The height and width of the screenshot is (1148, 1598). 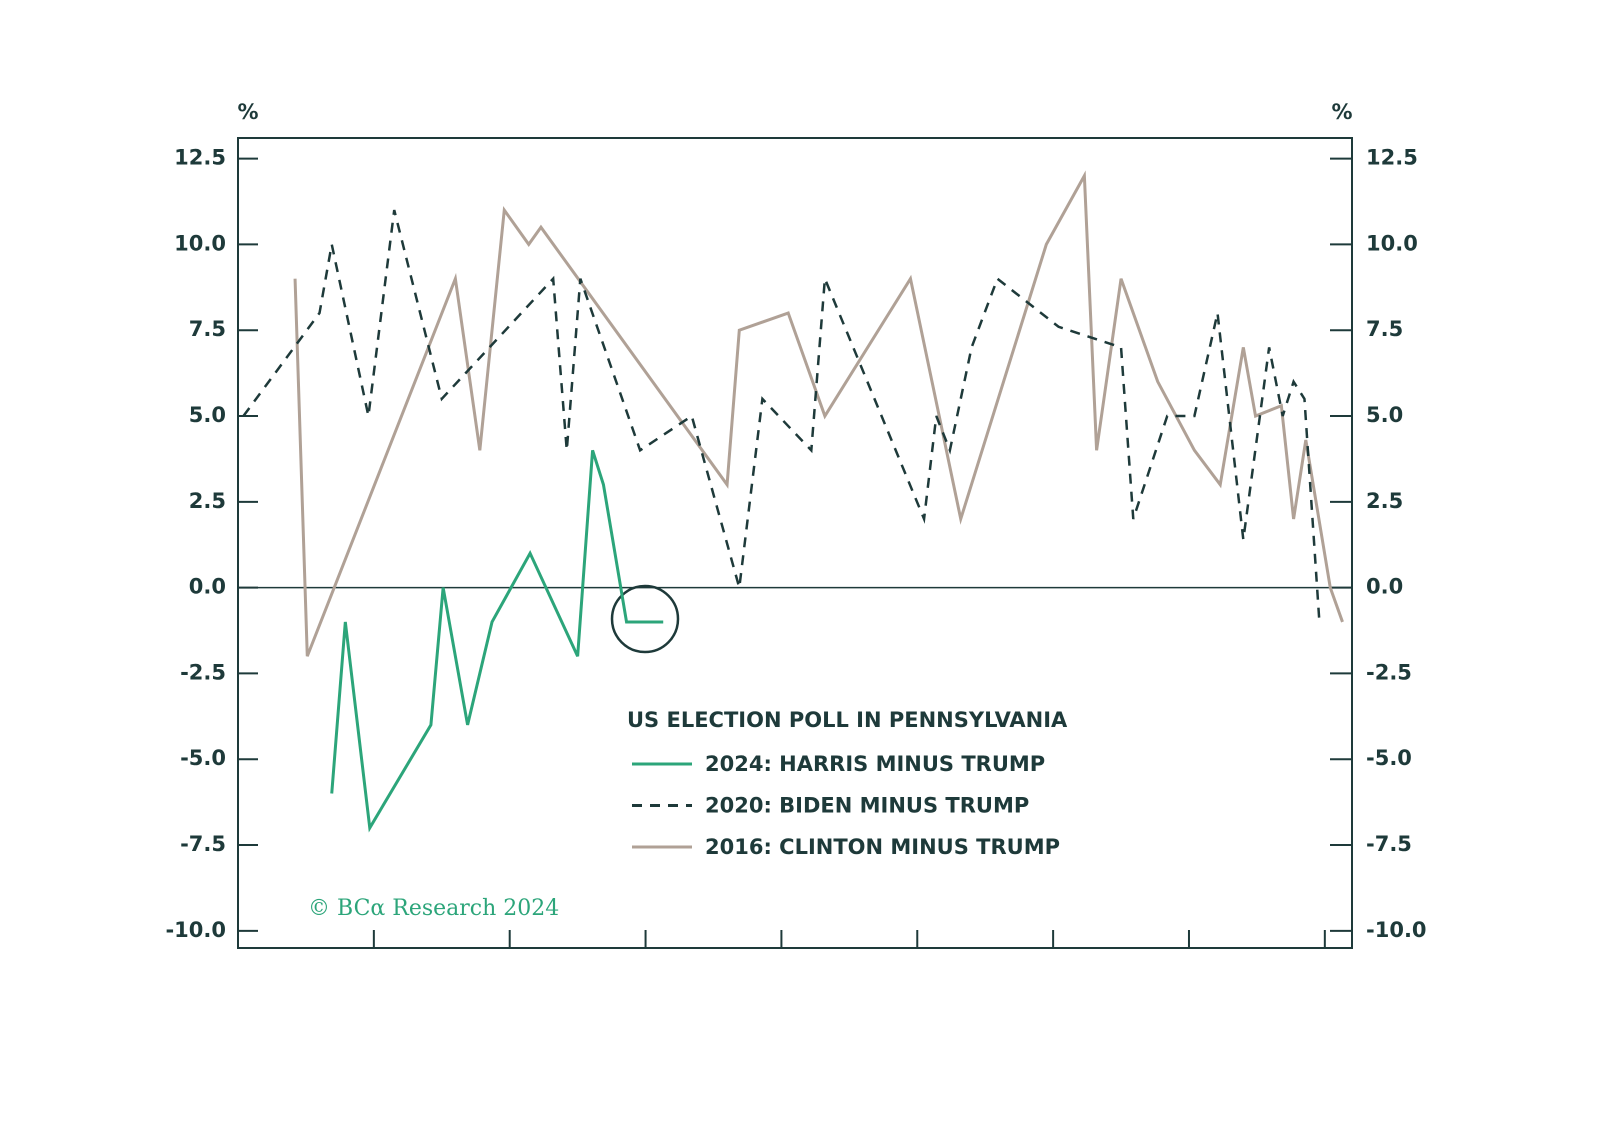 What do you see at coordinates (247, 112) in the screenshot?
I see `y-axis-unit: %` at bounding box center [247, 112].